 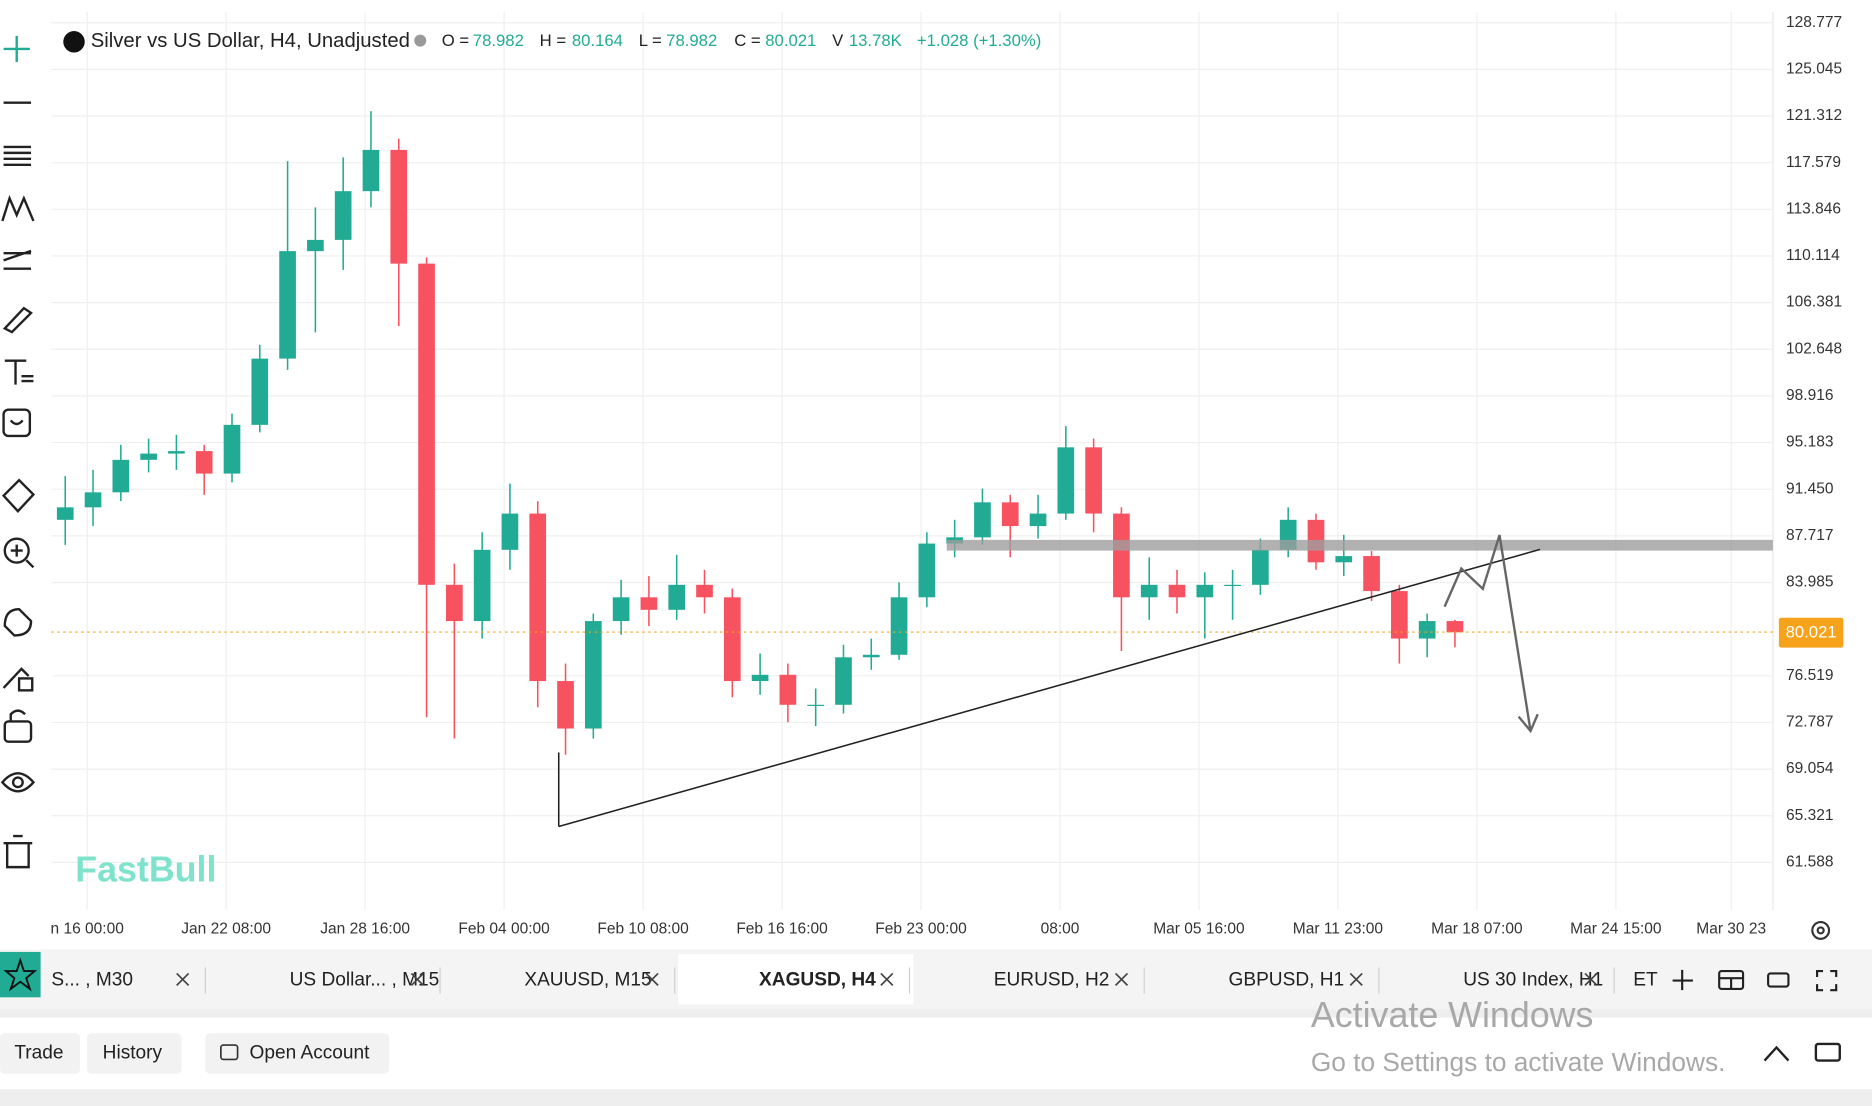 I want to click on tab: GBPUSD, H1, so click(x=1304, y=980).